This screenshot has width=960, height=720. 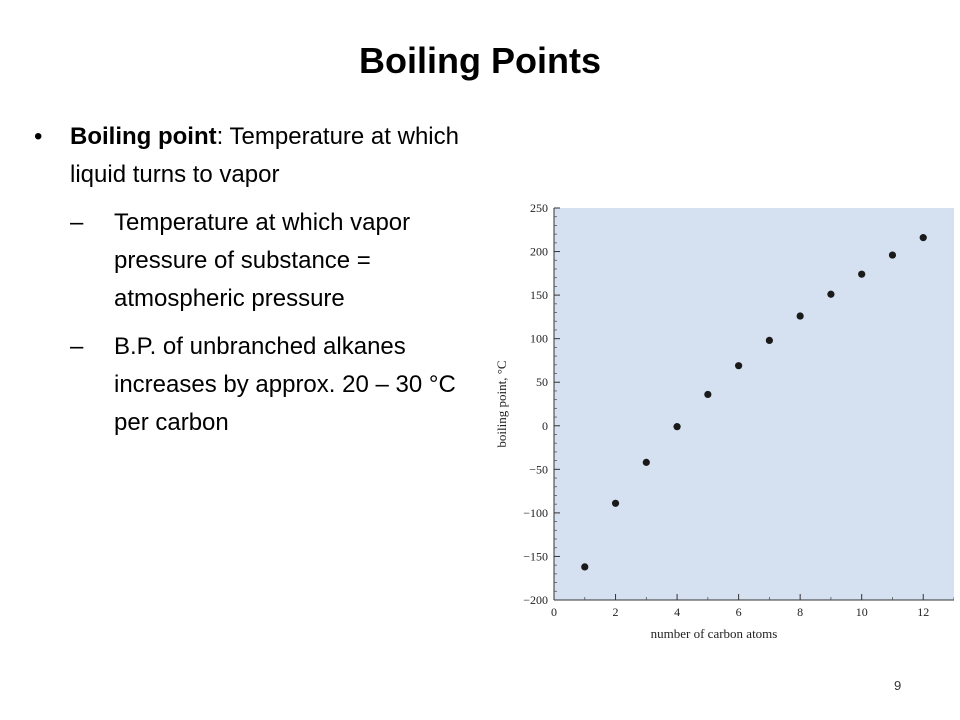 I want to click on x-tick-label: 4, so click(x=677, y=612).